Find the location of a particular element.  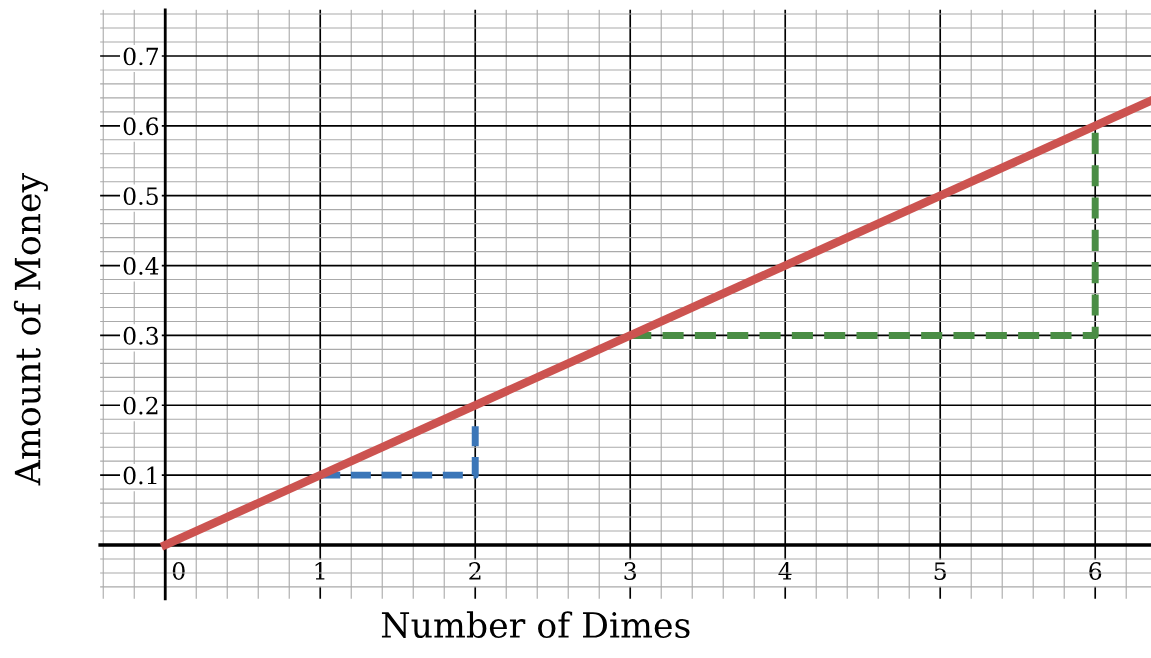

x-tick-label: 2 is located at coordinates (475, 571).